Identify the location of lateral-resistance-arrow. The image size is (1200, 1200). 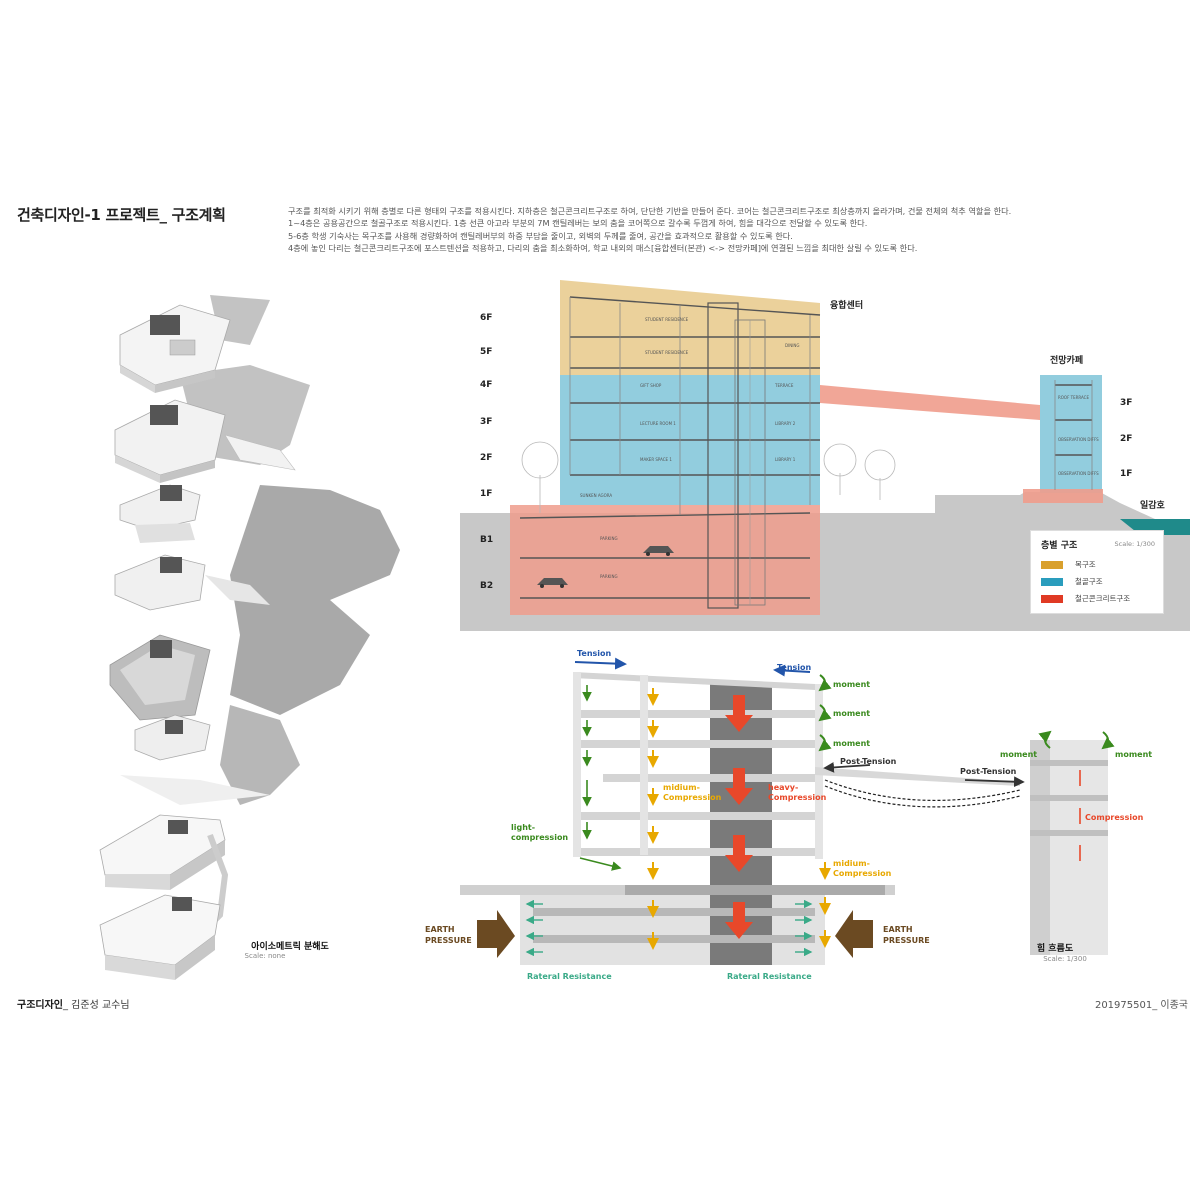
(669, 928).